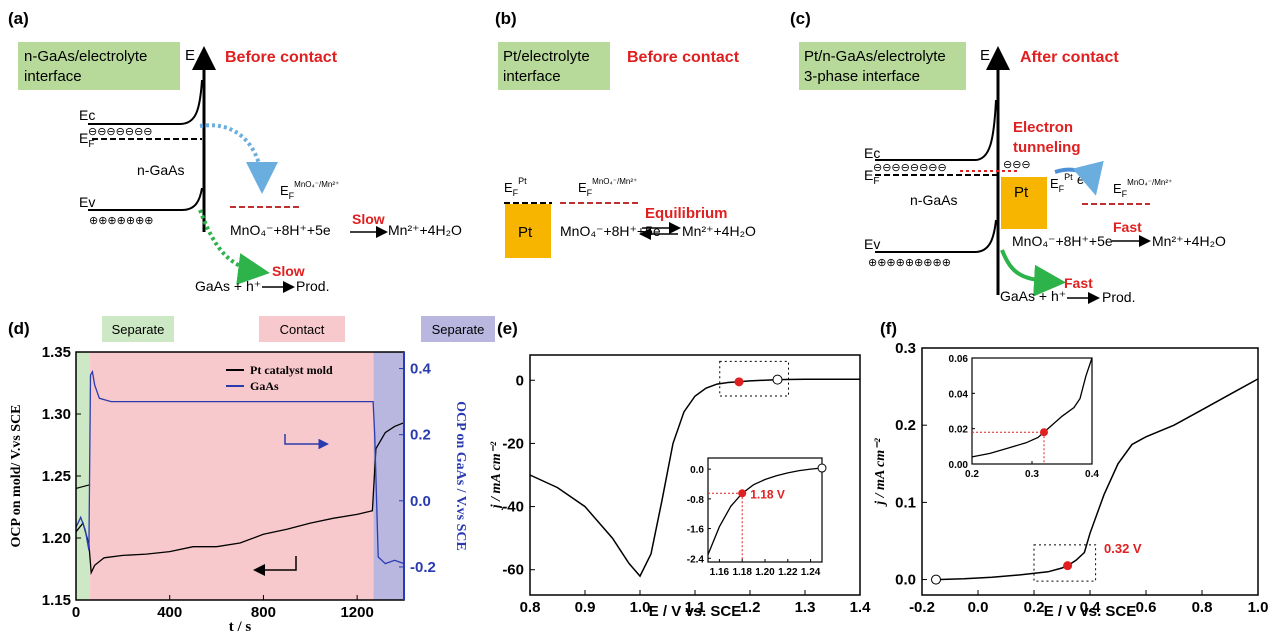 The image size is (1277, 637). What do you see at coordinates (421, 369) in the screenshot?
I see `y-right-tick-label: 0.4` at bounding box center [421, 369].